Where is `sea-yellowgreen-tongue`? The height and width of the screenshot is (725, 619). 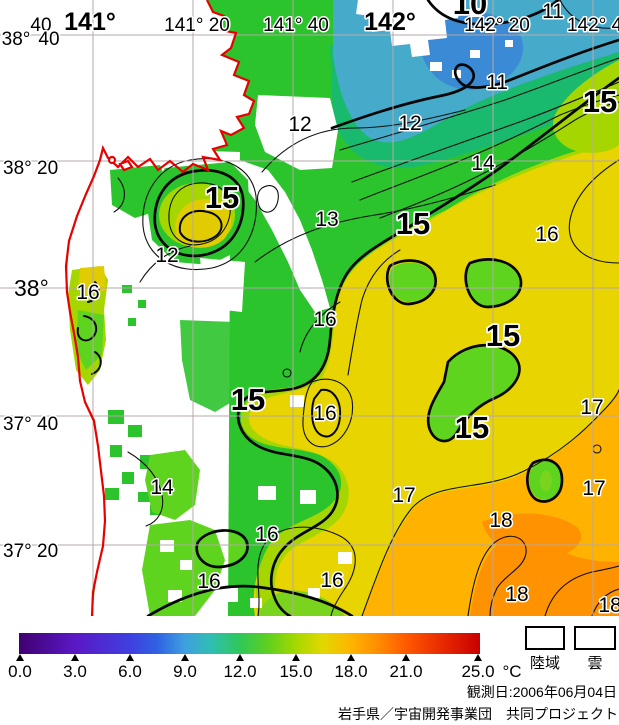
sea-yellowgreen-tongue is located at coordinates (585, 106).